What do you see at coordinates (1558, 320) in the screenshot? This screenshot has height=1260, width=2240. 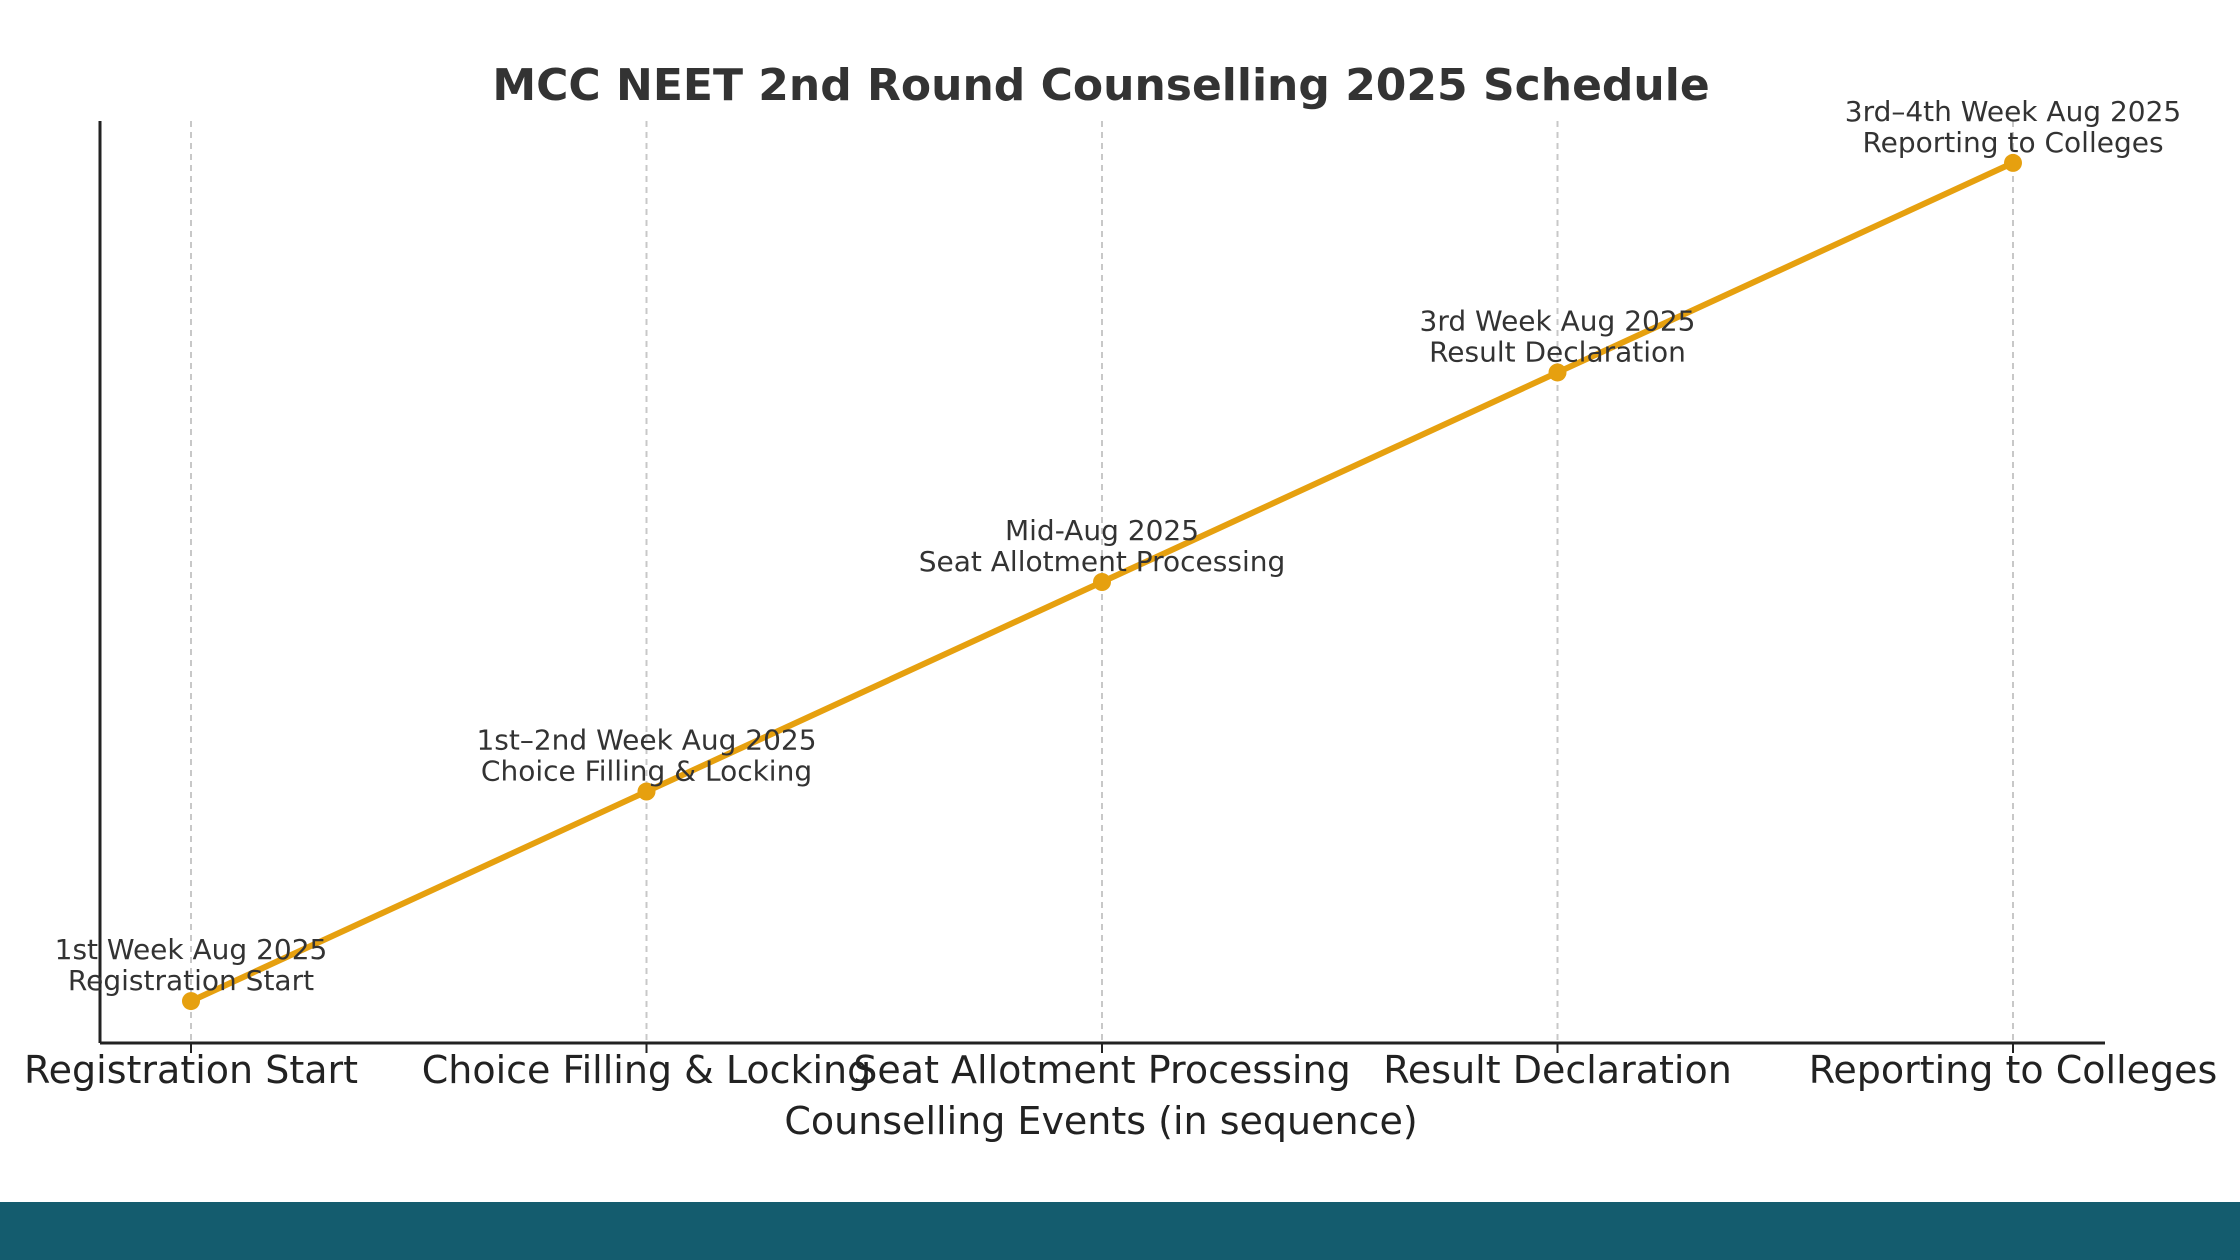 I see `annotation-date: 3rd Week Aug 2025` at bounding box center [1558, 320].